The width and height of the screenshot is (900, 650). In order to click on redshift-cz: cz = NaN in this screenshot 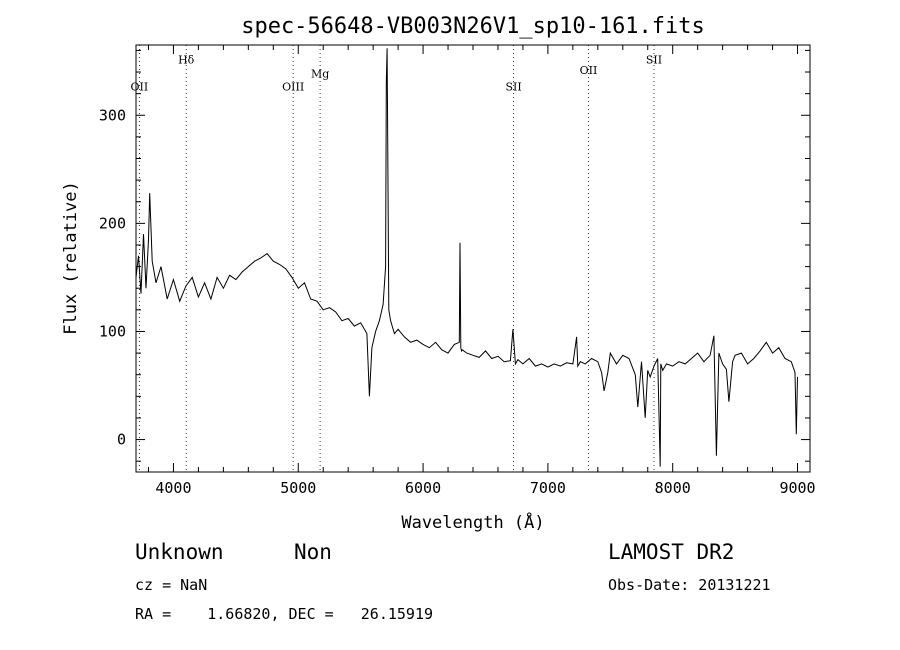, I will do `click(171, 585)`.